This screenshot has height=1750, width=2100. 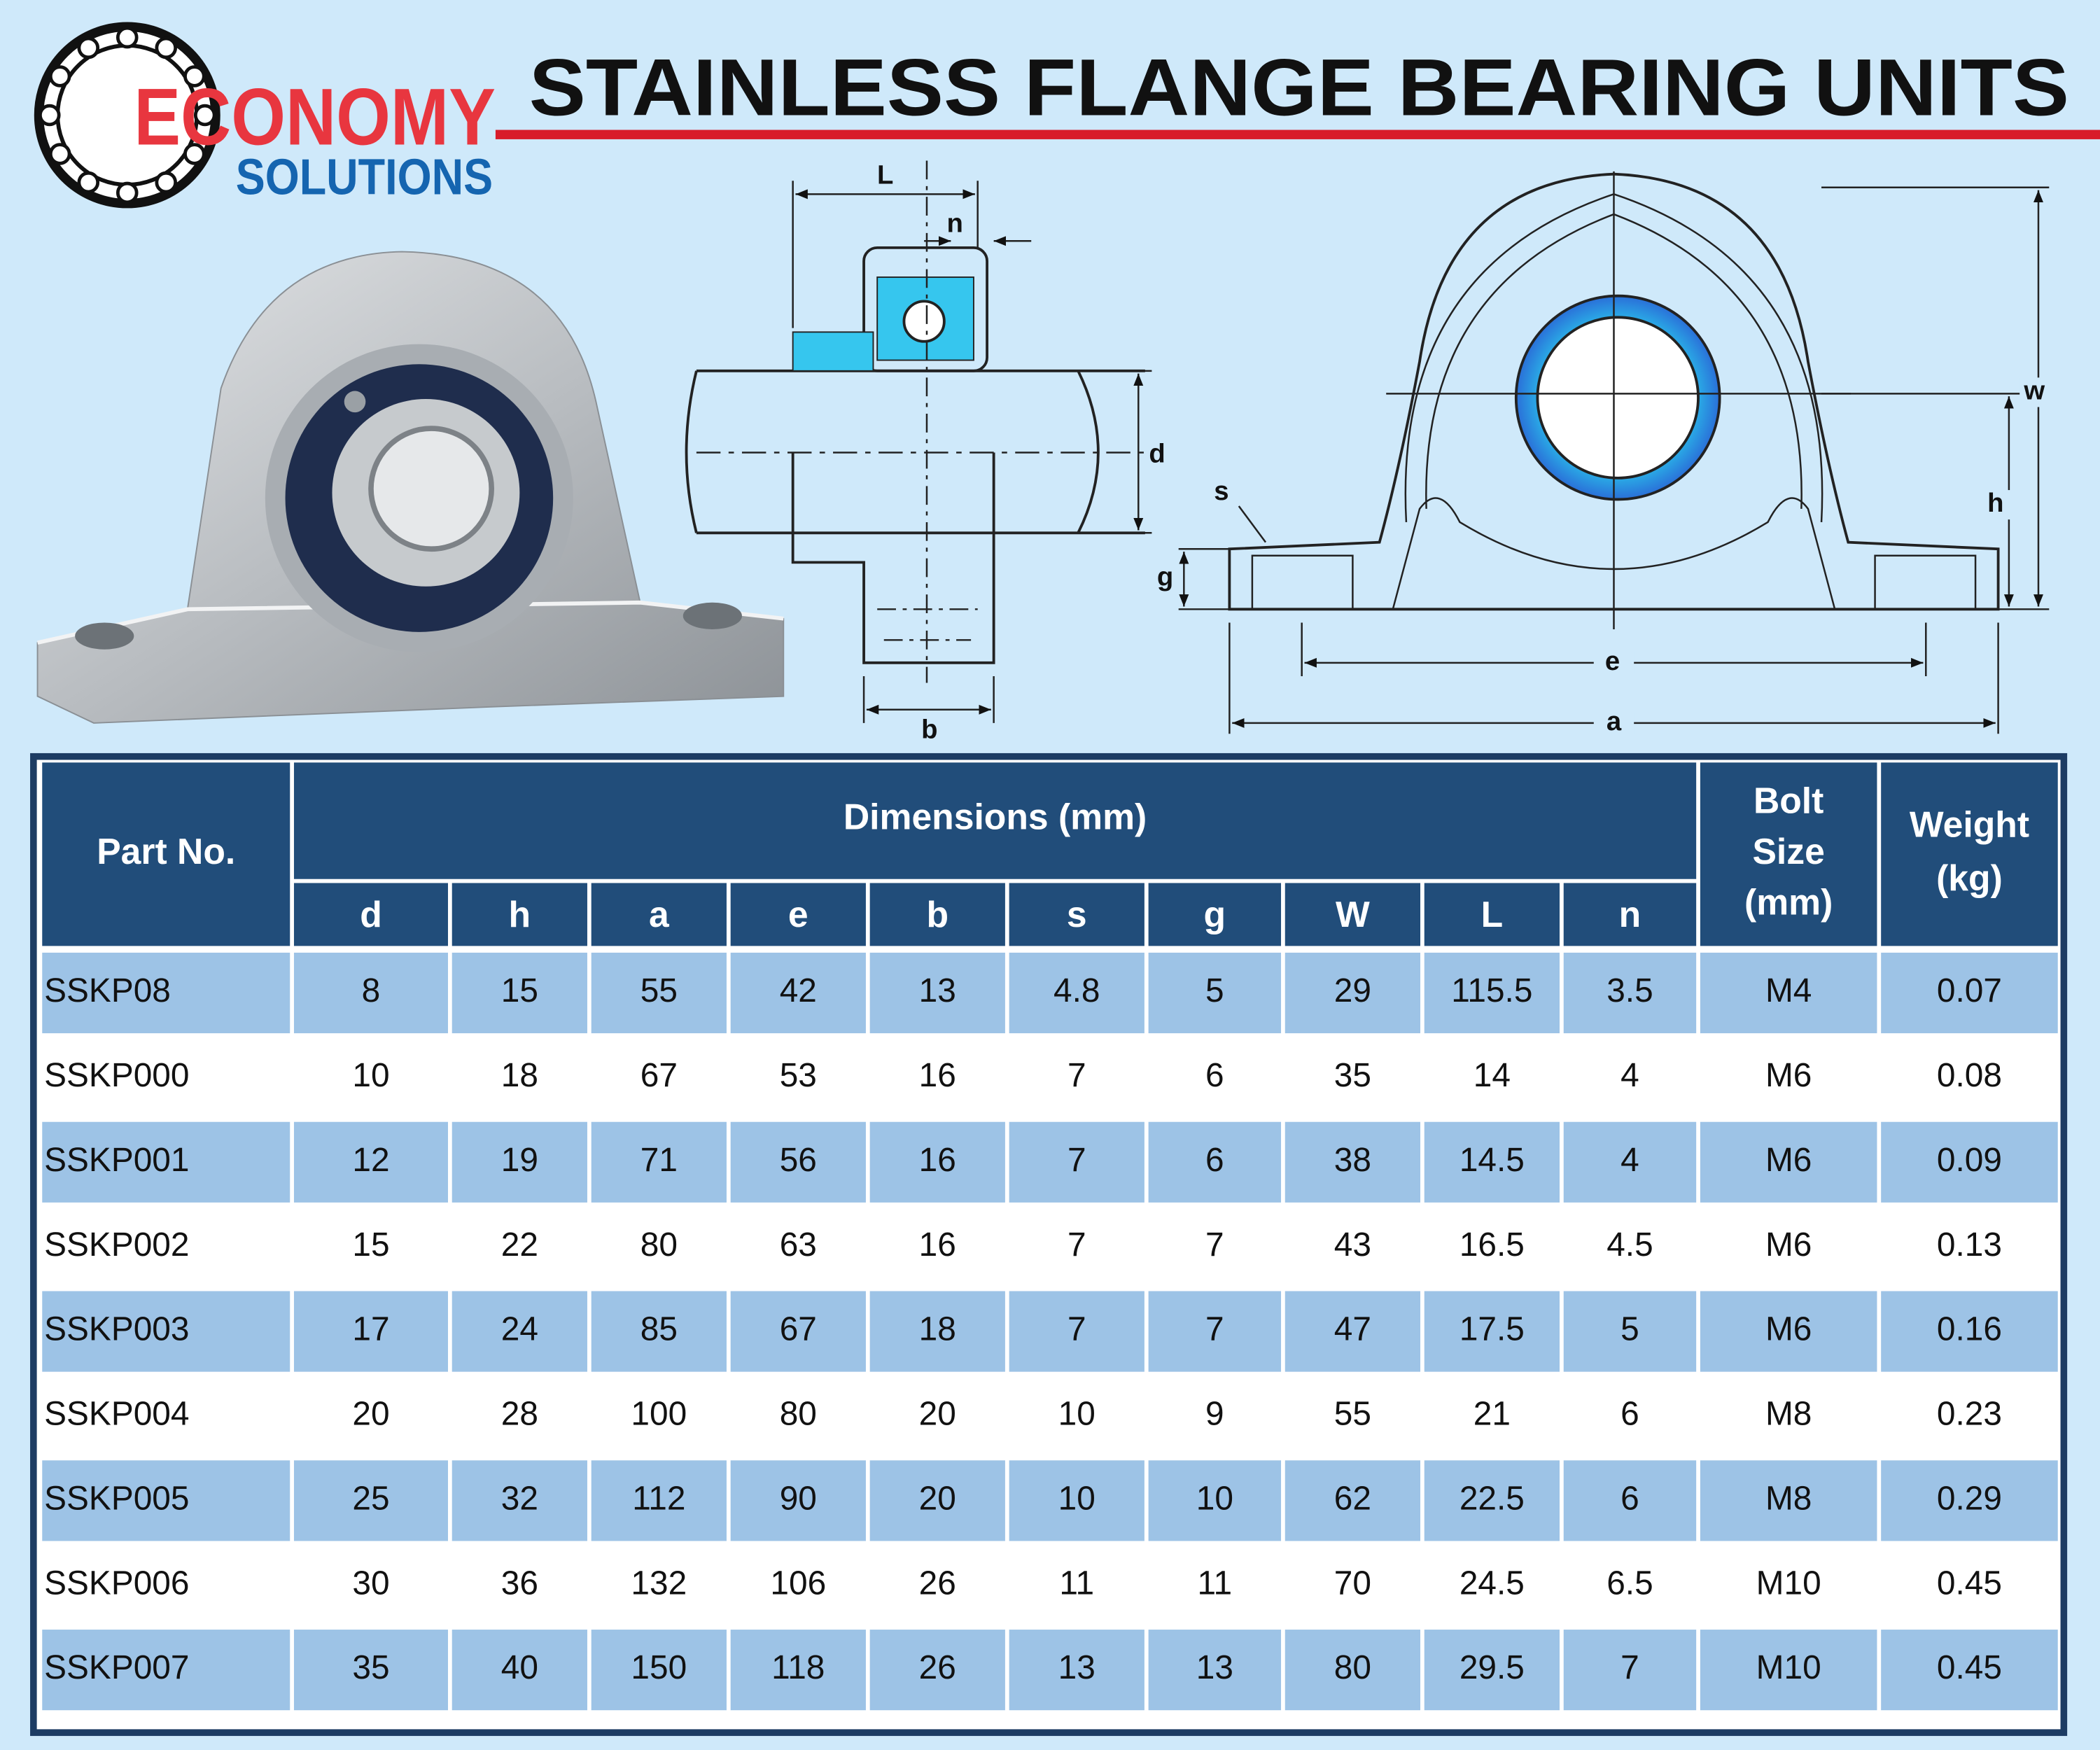 I want to click on cell-text: 36, so click(x=519, y=1583).